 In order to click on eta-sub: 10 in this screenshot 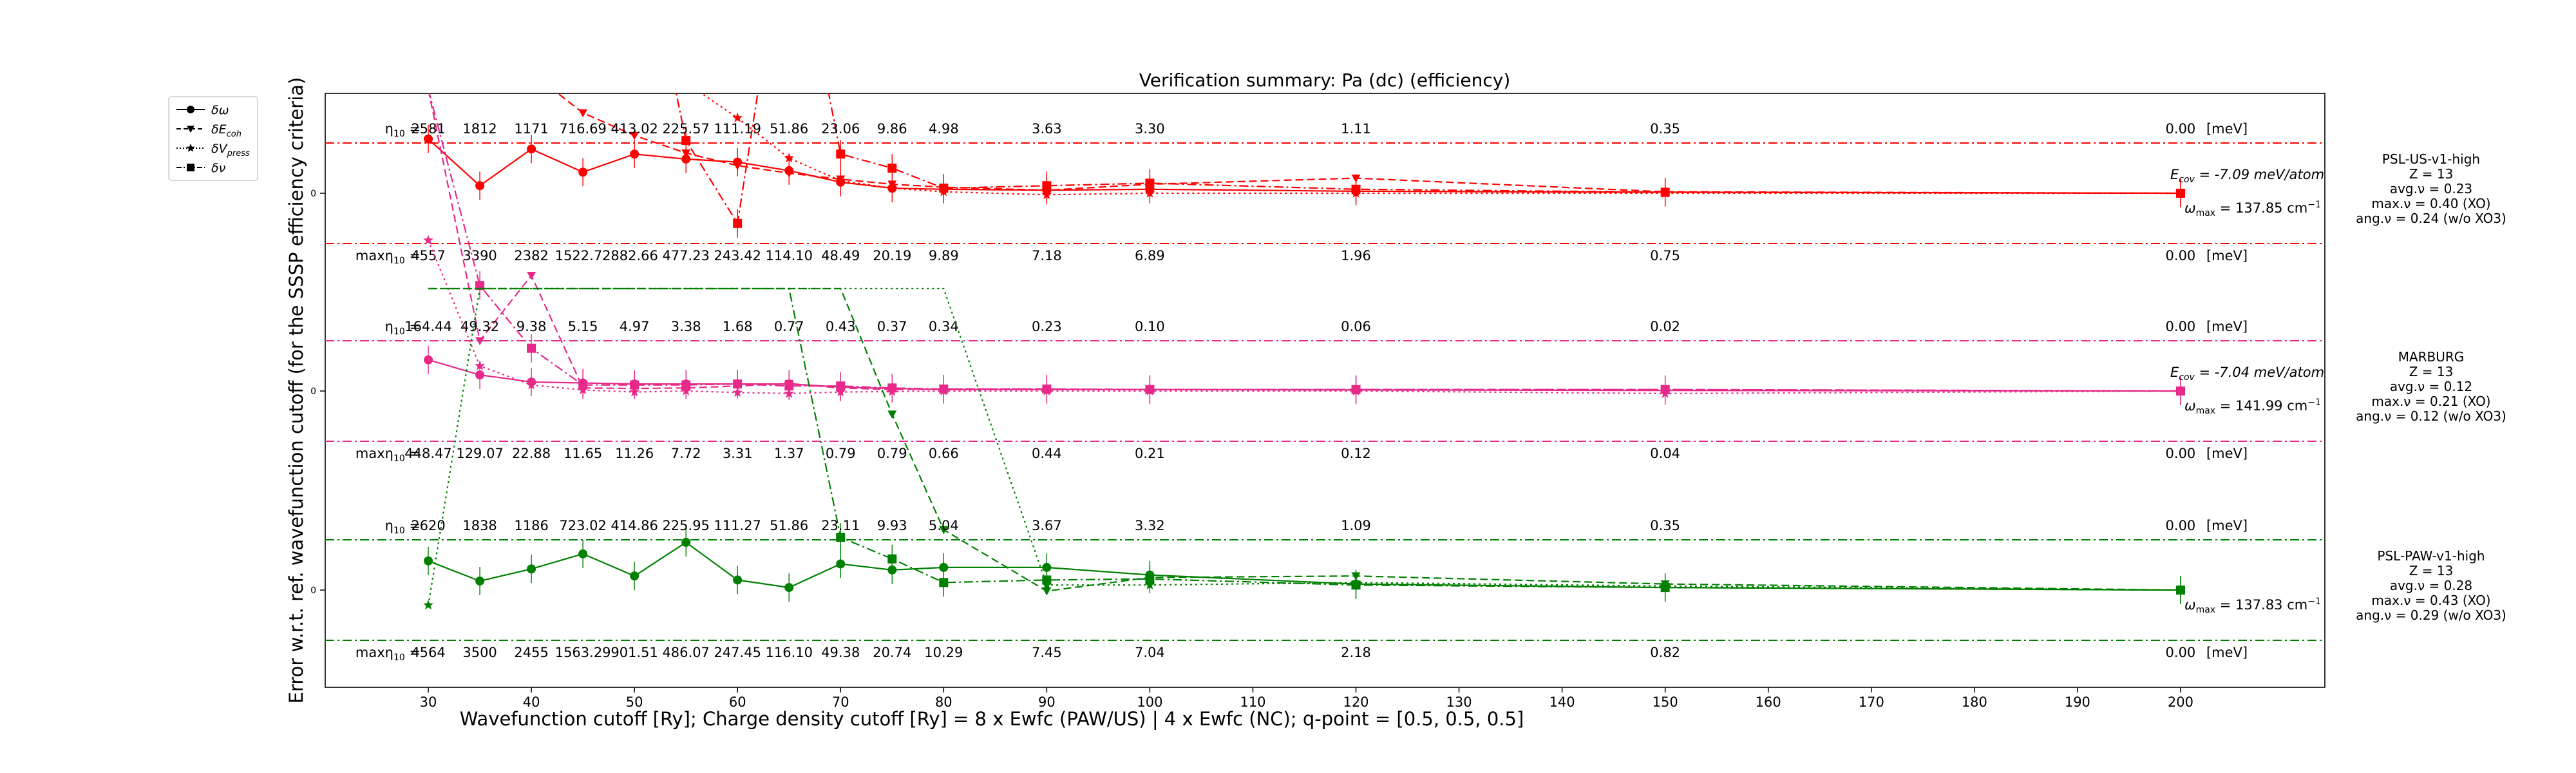, I will do `click(399, 134)`.